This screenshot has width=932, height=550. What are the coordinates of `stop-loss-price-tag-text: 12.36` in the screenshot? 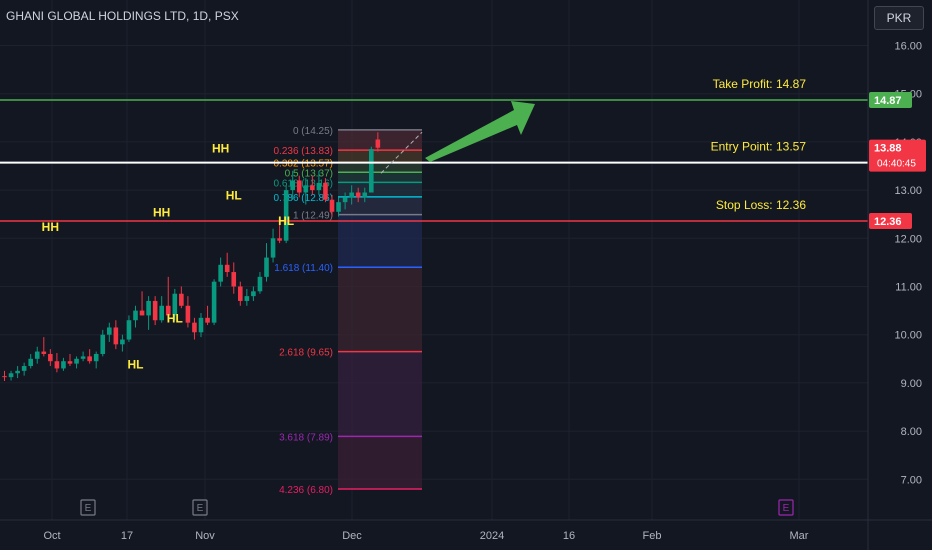 It's located at (888, 222).